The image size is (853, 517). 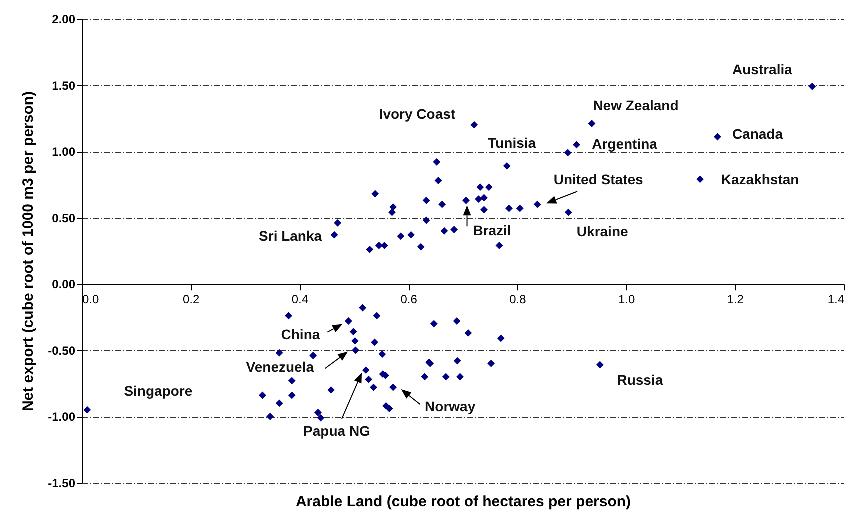 What do you see at coordinates (625, 144) in the screenshot?
I see `annotation: Argentina` at bounding box center [625, 144].